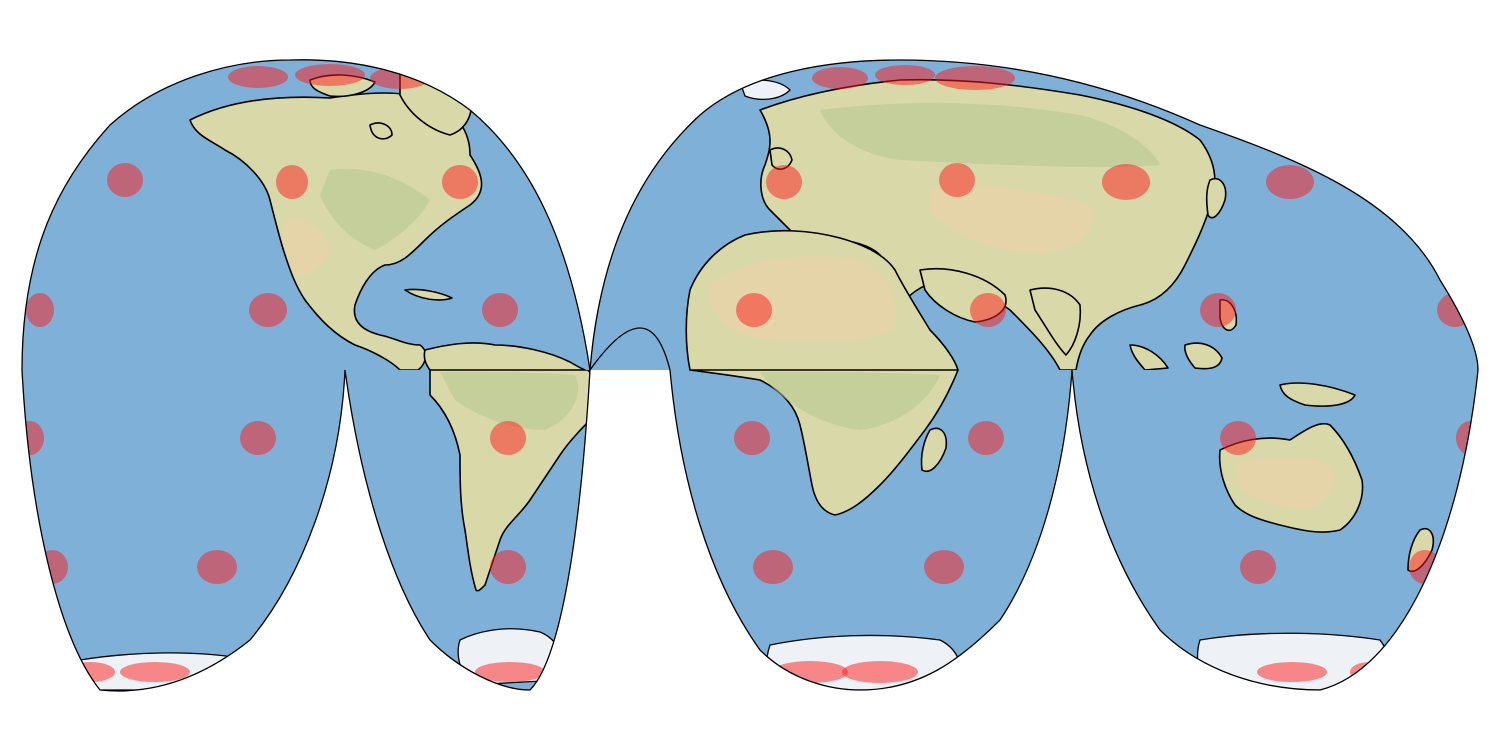  What do you see at coordinates (1149, 357) in the screenshot?
I see `land-sumatra` at bounding box center [1149, 357].